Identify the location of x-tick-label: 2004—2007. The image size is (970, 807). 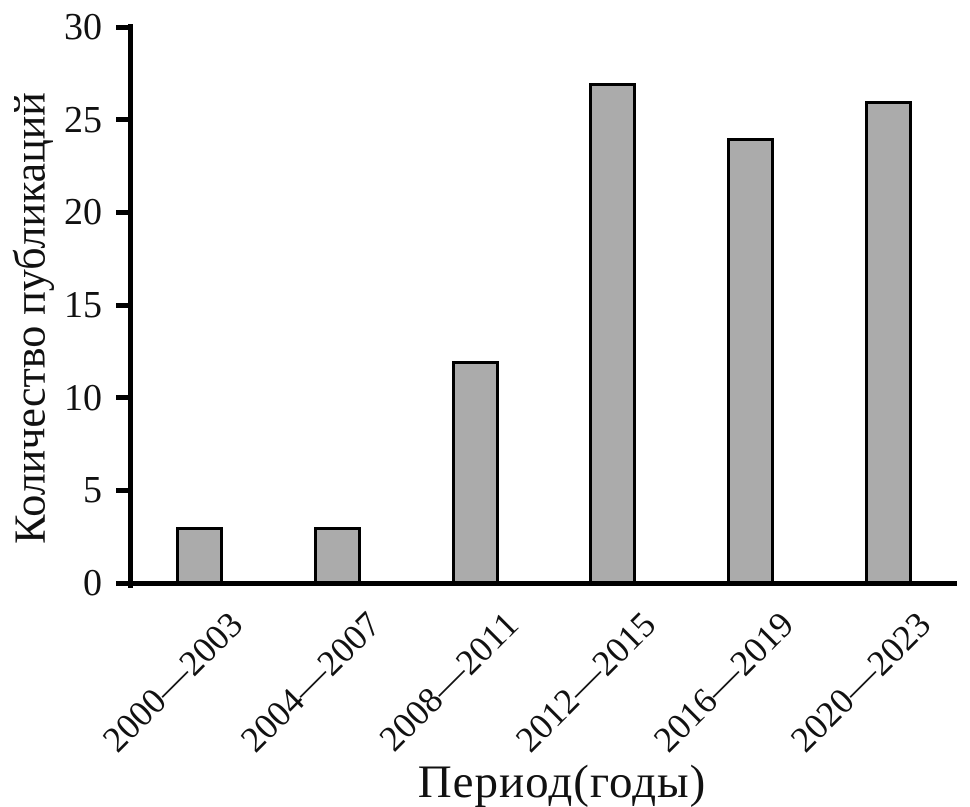
(310, 682).